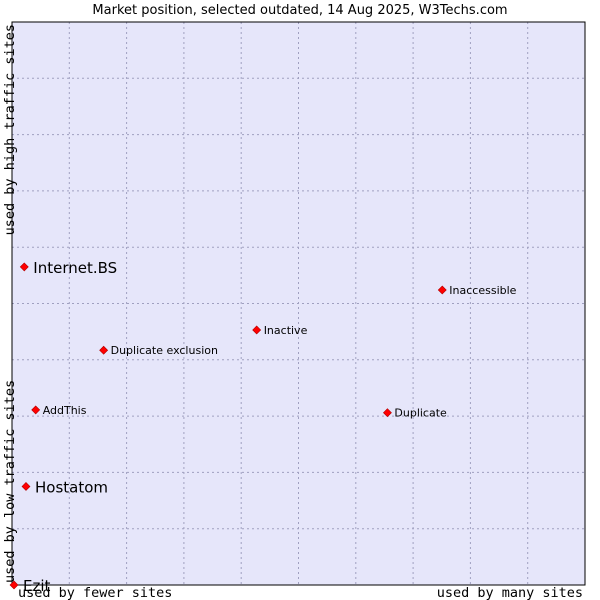 The height and width of the screenshot is (600, 600). Describe the element at coordinates (286, 330) in the screenshot. I see `data-point-label: Inactive` at that location.